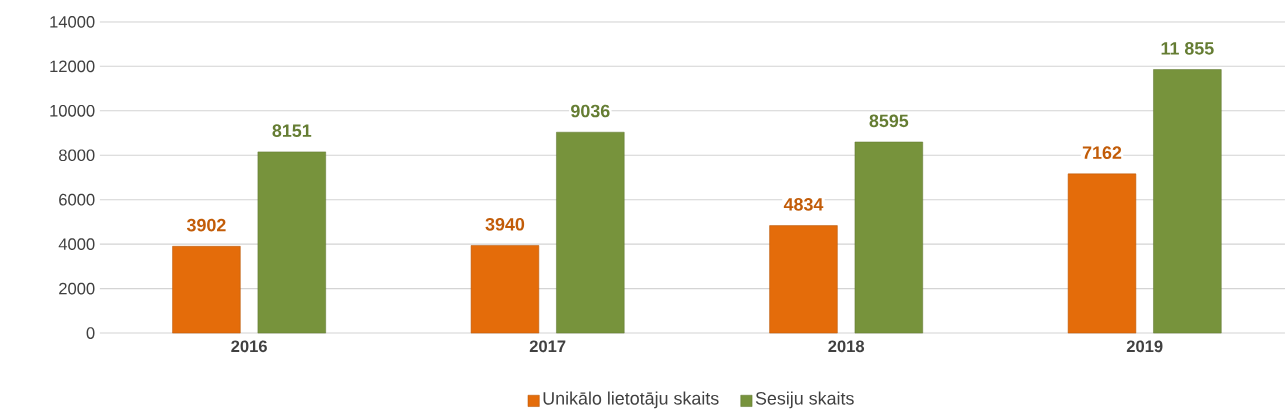  What do you see at coordinates (889, 121) in the screenshot?
I see `data-label: 8595` at bounding box center [889, 121].